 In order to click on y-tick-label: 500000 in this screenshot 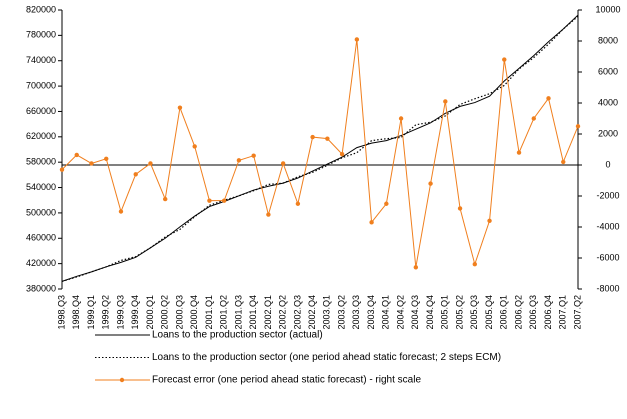, I will do `click(41, 212)`.